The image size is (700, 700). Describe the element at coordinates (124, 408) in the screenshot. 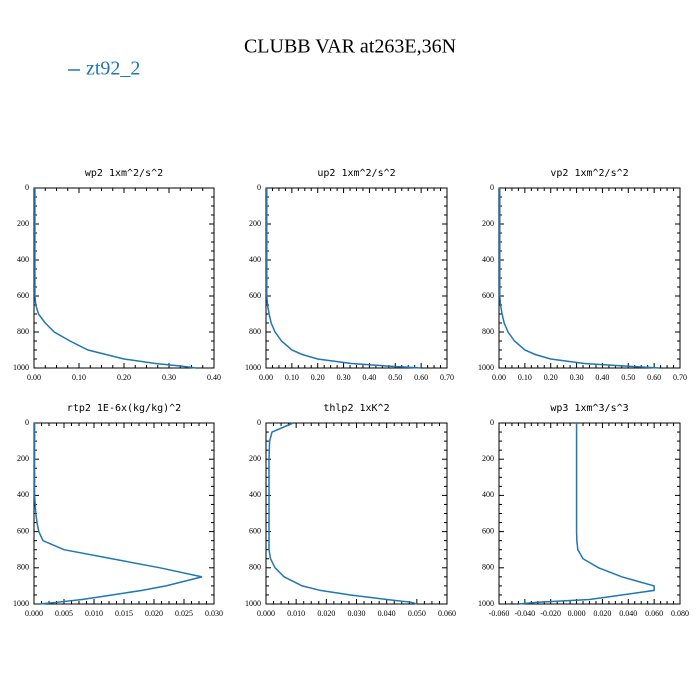

I see `subplot-title: rtp2 1E-6x(kg/kg)^2` at that location.